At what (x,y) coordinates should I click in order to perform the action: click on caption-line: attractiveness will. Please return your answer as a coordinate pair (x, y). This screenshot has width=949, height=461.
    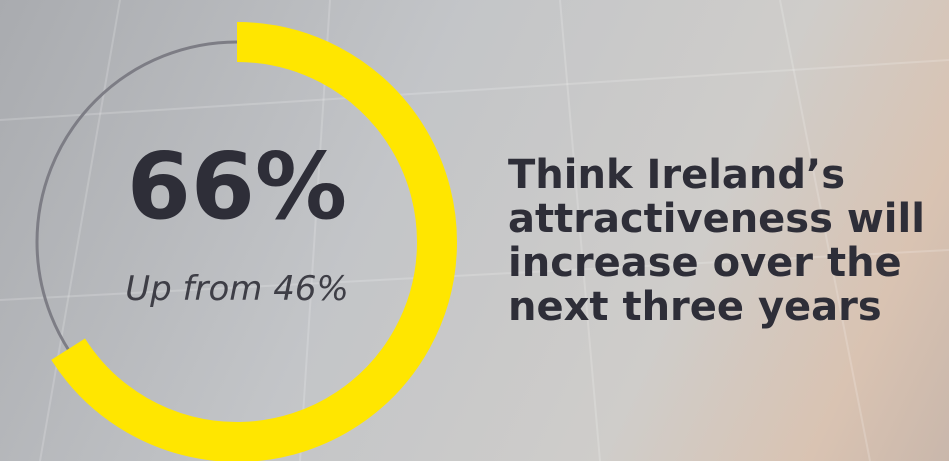
    Looking at the image, I should click on (716, 219).